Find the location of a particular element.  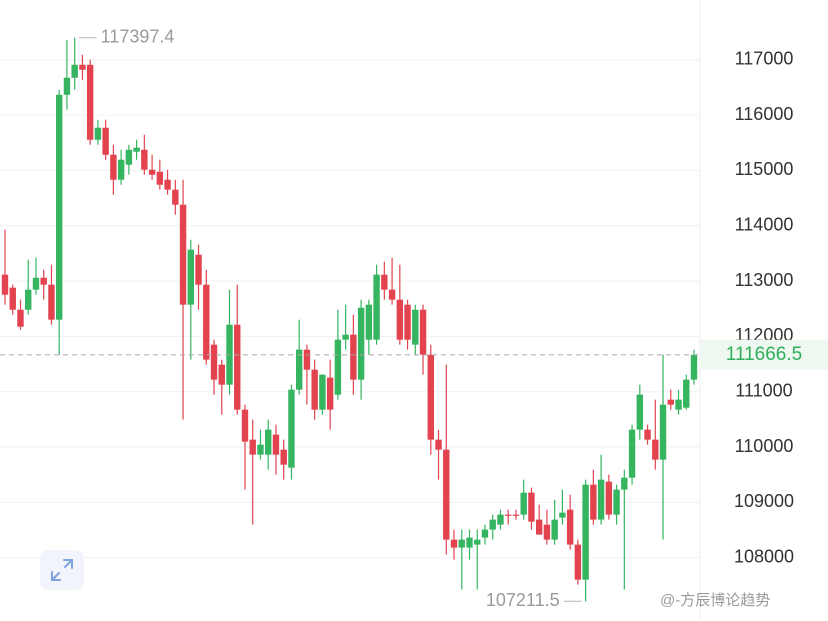

y-tick-label: 110000 is located at coordinates (764, 446).